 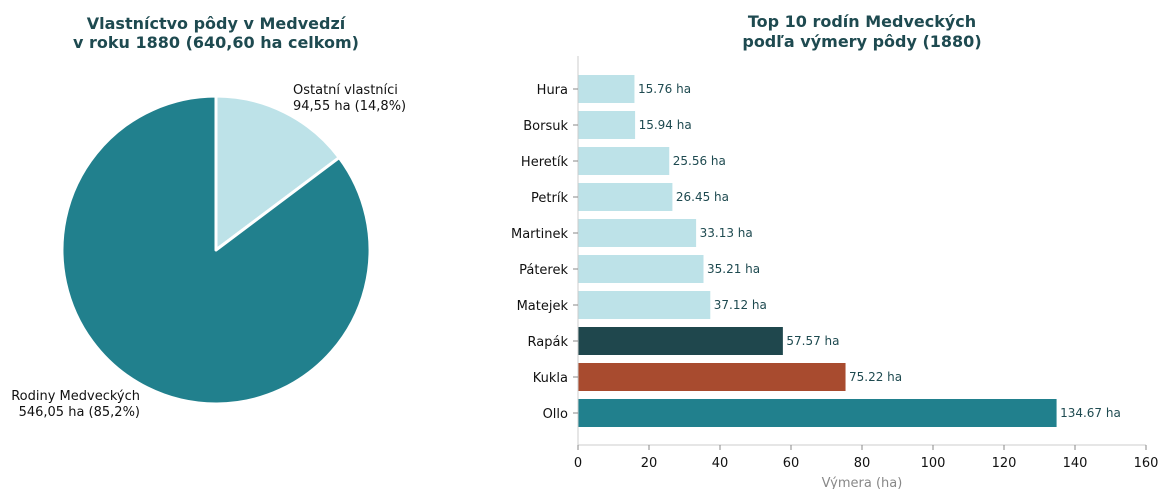 I want to click on category-label-paterek: Páterek, so click(x=543, y=270).